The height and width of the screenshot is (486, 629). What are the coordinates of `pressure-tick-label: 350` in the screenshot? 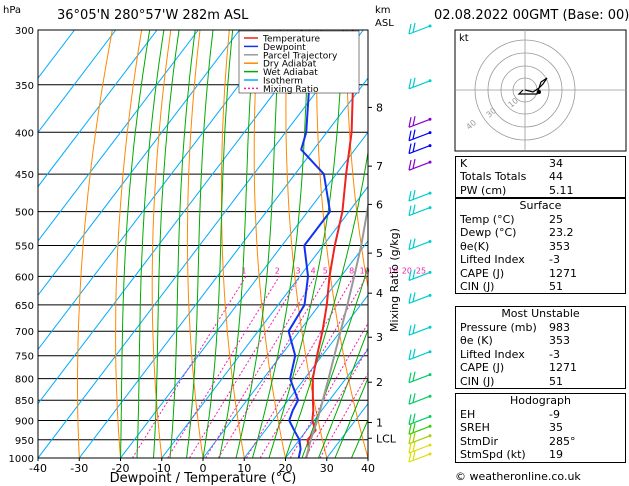 It's located at (24, 86).